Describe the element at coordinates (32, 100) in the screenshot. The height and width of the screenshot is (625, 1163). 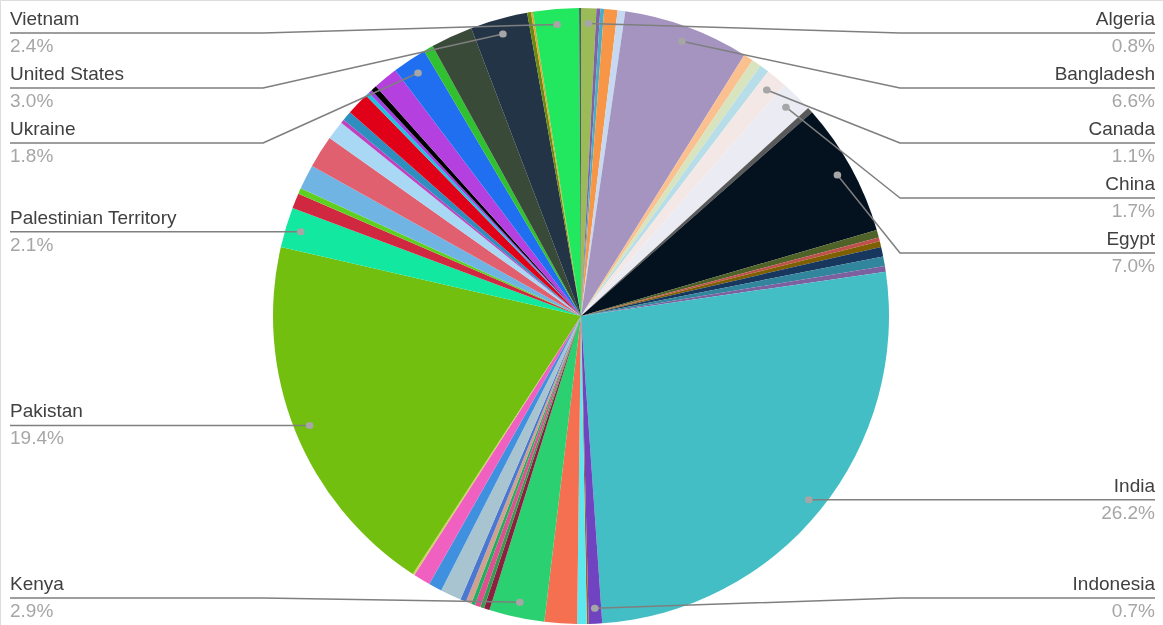
I see `data-label: 3.0%` at that location.